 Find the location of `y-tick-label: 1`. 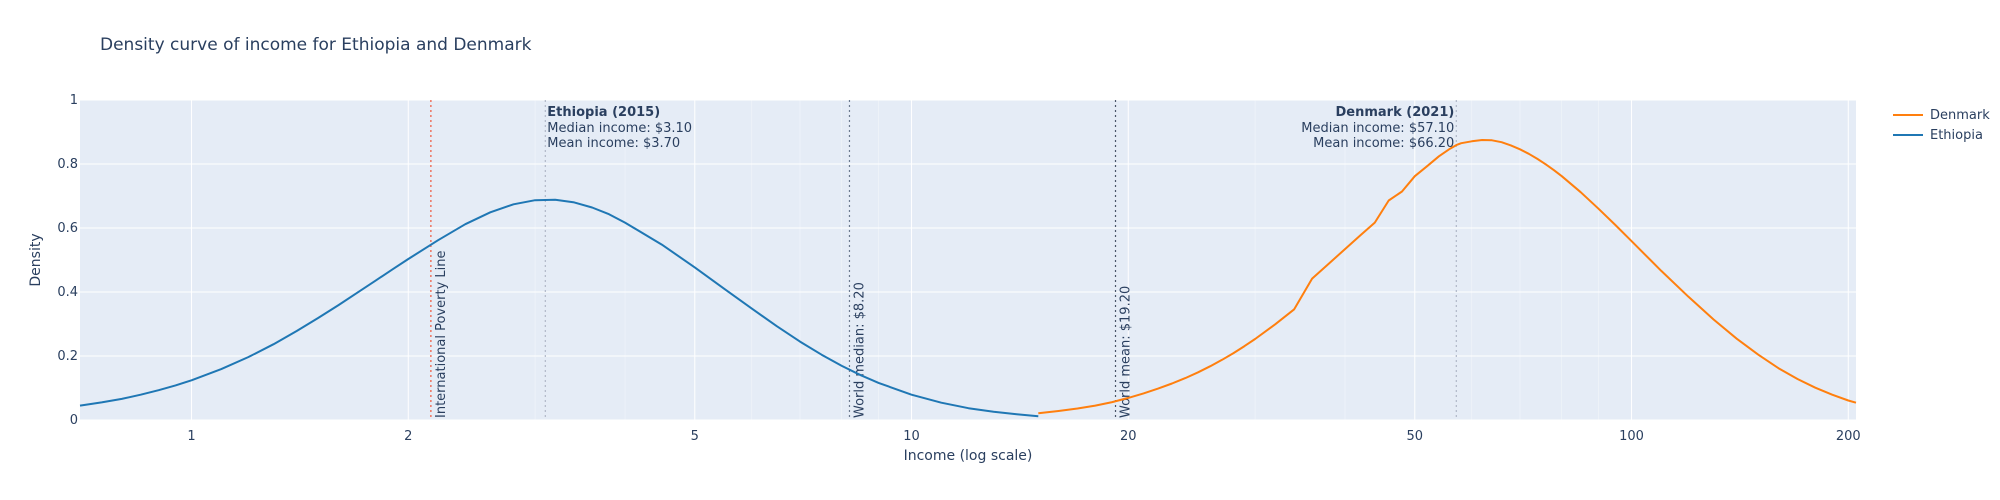

y-tick-label: 1 is located at coordinates (74, 100).